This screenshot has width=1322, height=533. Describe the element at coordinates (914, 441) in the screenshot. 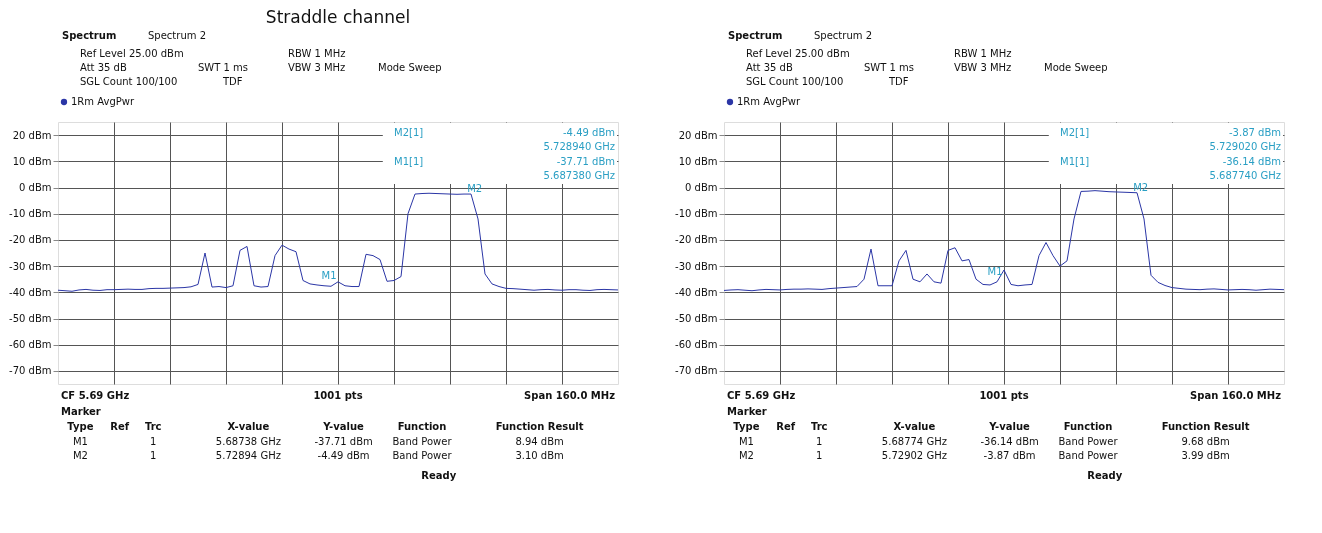

I see `text: 5.68774 GHz` at that location.